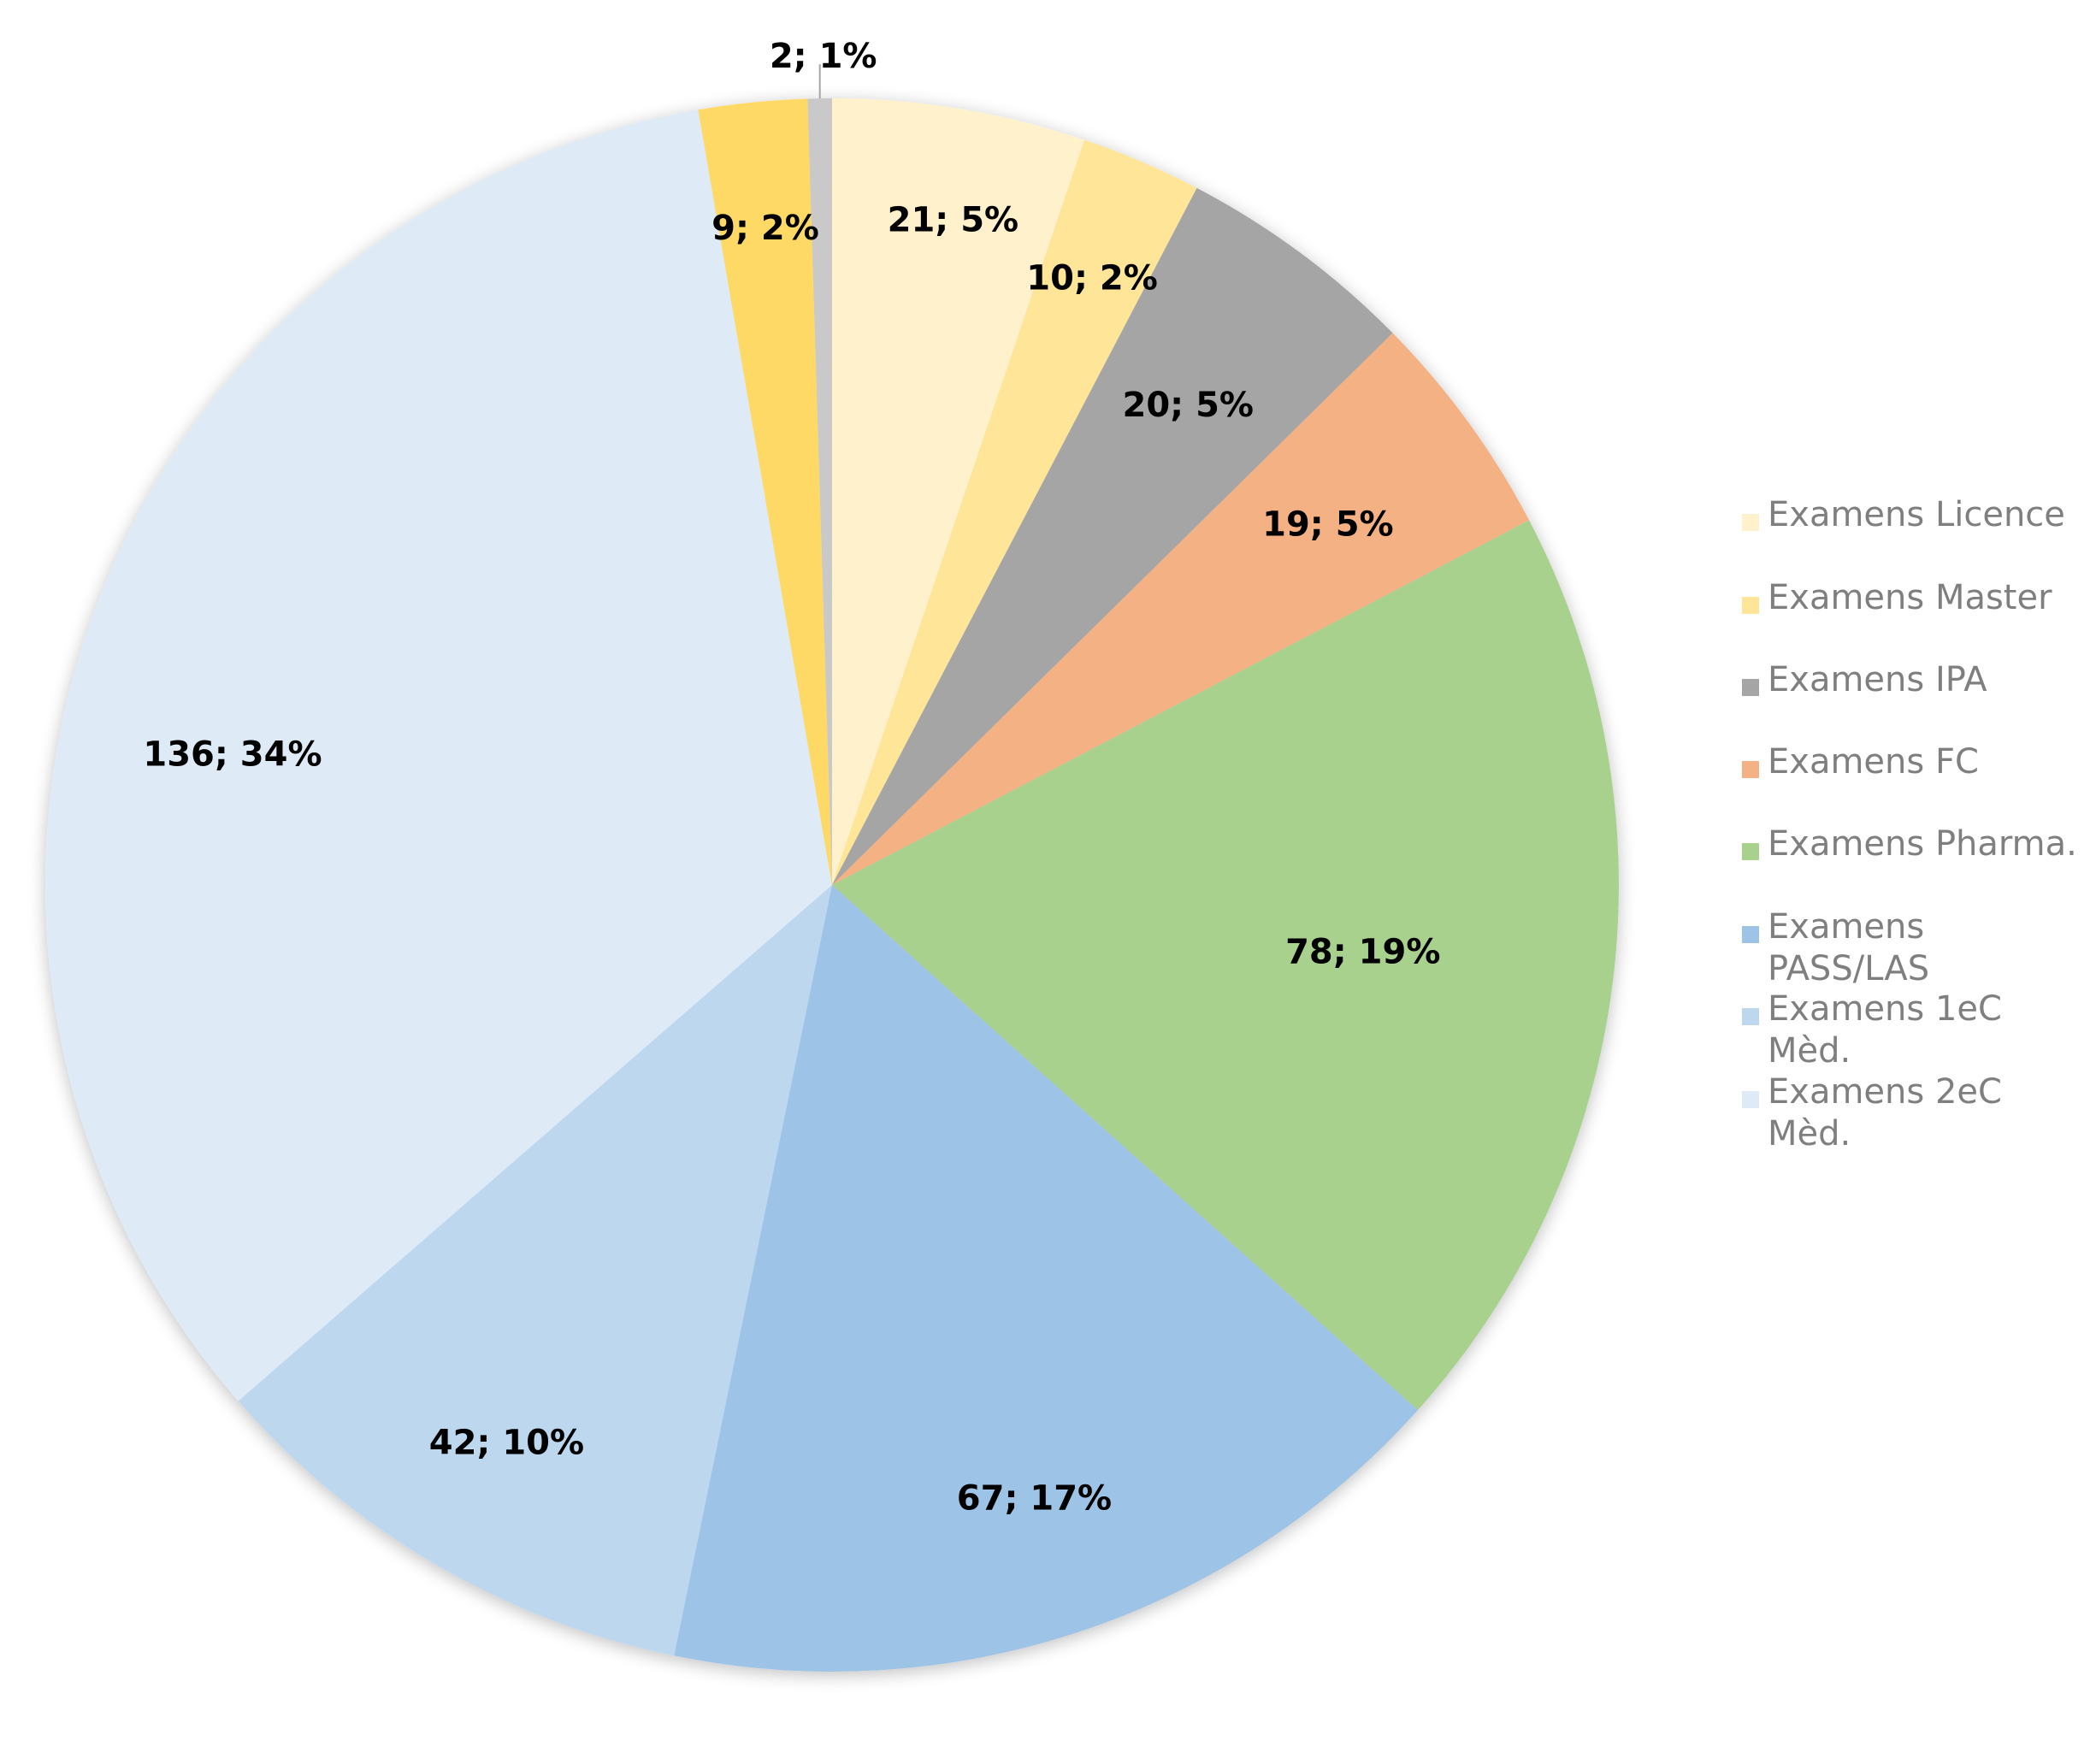 This screenshot has height=1764, width=2096. Describe the element at coordinates (1922, 844) in the screenshot. I see `legend-label-4: Examens Pharma.` at that location.